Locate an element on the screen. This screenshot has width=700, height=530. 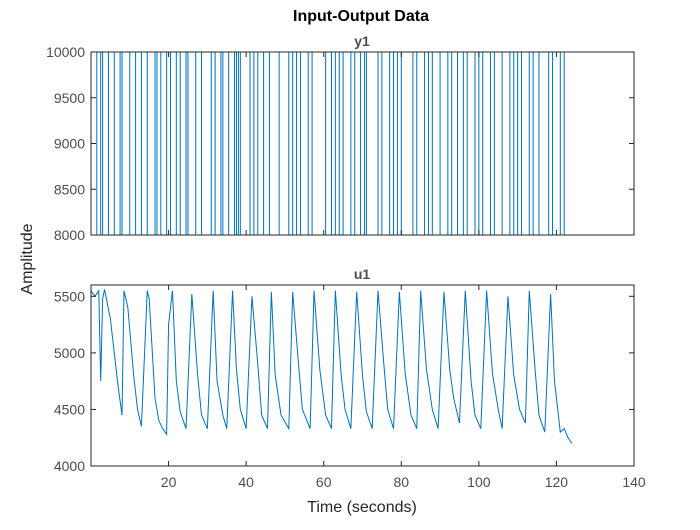
y-tick-label-u1: 5500 is located at coordinates (69, 296).